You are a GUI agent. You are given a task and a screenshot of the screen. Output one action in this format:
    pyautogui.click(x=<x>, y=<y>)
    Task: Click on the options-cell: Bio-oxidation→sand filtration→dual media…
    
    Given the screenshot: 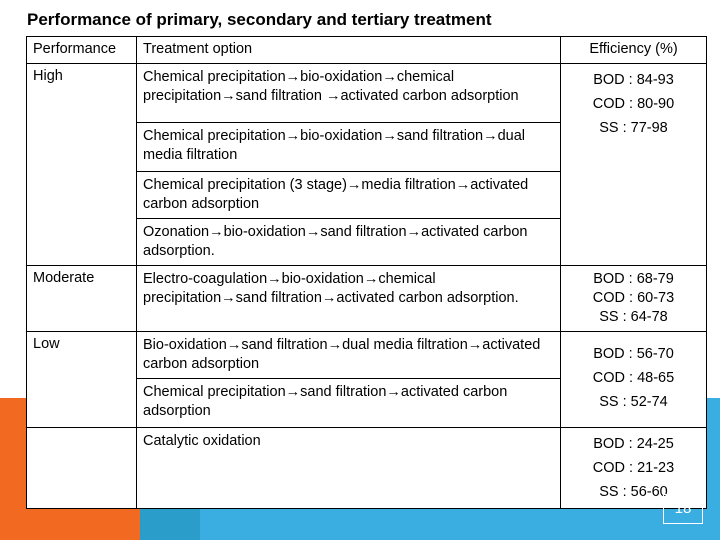 What is the action you would take?
    pyautogui.click(x=348, y=379)
    